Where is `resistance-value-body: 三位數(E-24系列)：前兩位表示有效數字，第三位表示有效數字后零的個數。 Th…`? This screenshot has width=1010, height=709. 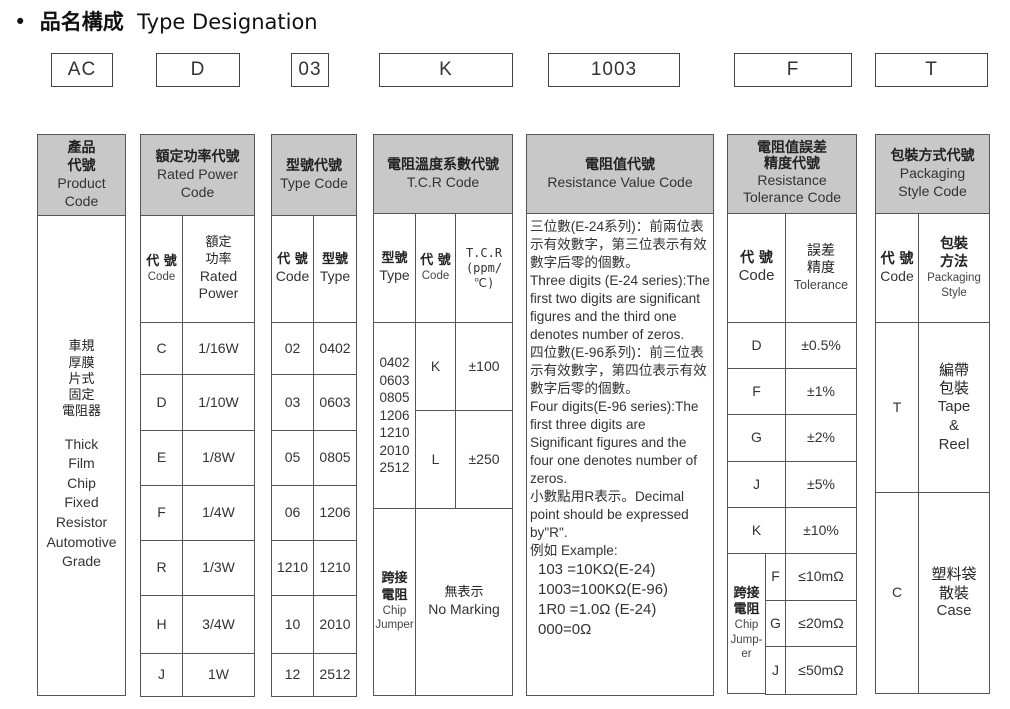 resistance-value-body: 三位數(E-24系列)：前兩位表示有效數字，第三位表示有效數字后零的個數。 Th… is located at coordinates (620, 454).